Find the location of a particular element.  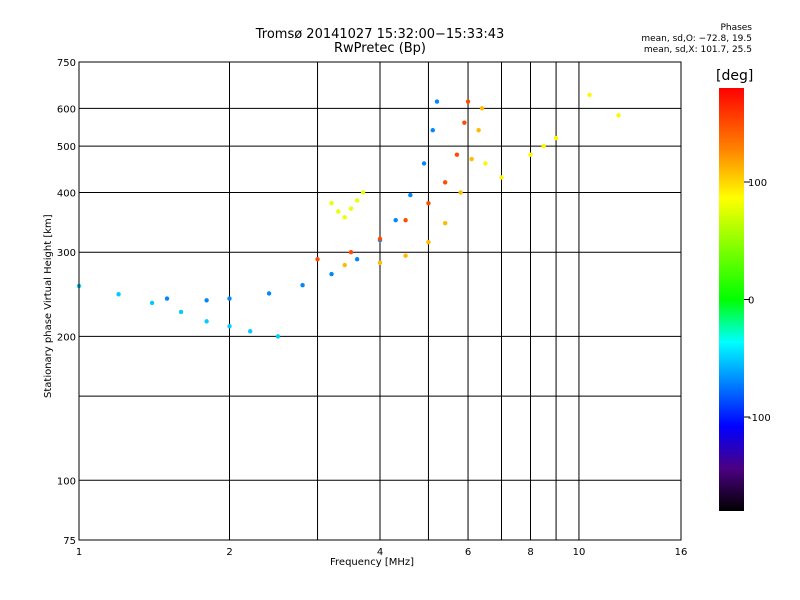

y-tick-label: 200 is located at coordinates (66, 337).